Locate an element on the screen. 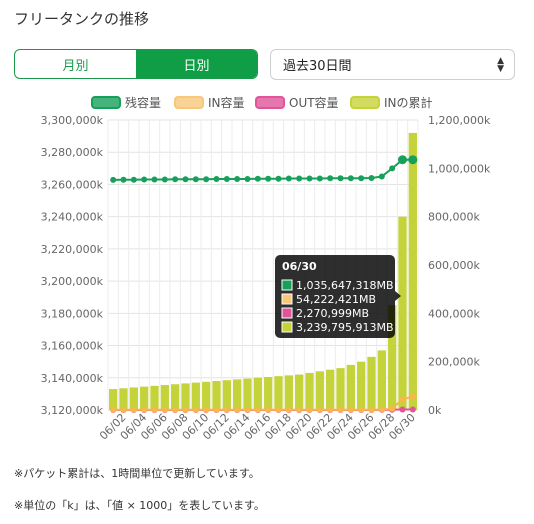 Image resolution: width=534 pixels, height=524 pixels. tooltip-caret is located at coordinates (398, 296).